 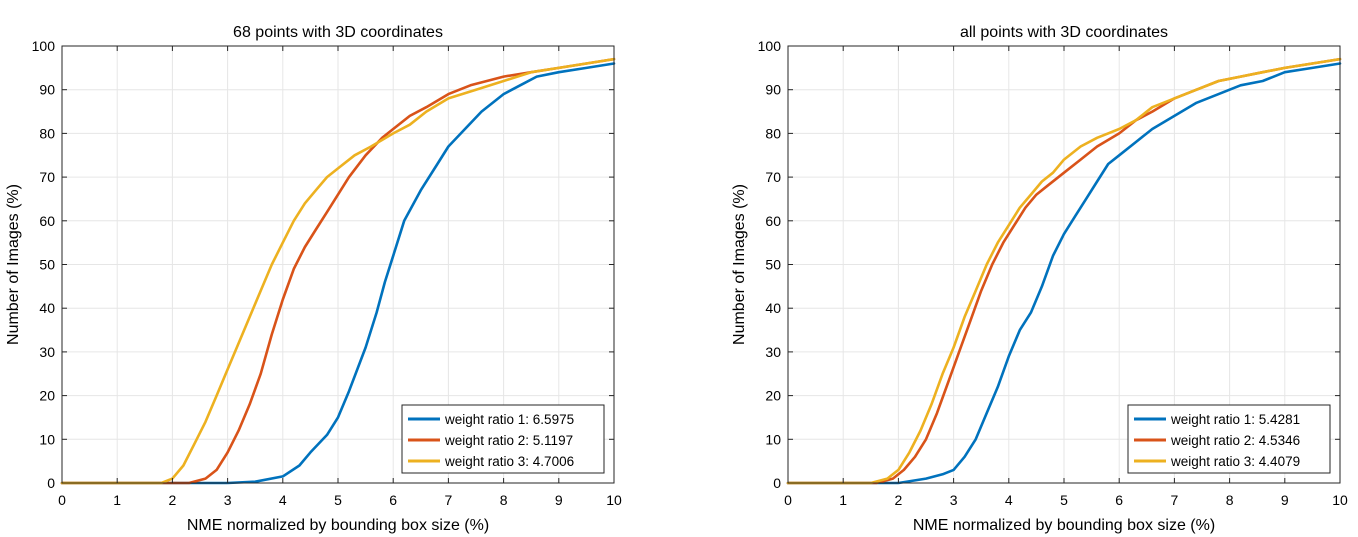 What do you see at coordinates (1235, 440) in the screenshot?
I see `legend-entry-2: weight ratio 2: 4.5346` at bounding box center [1235, 440].